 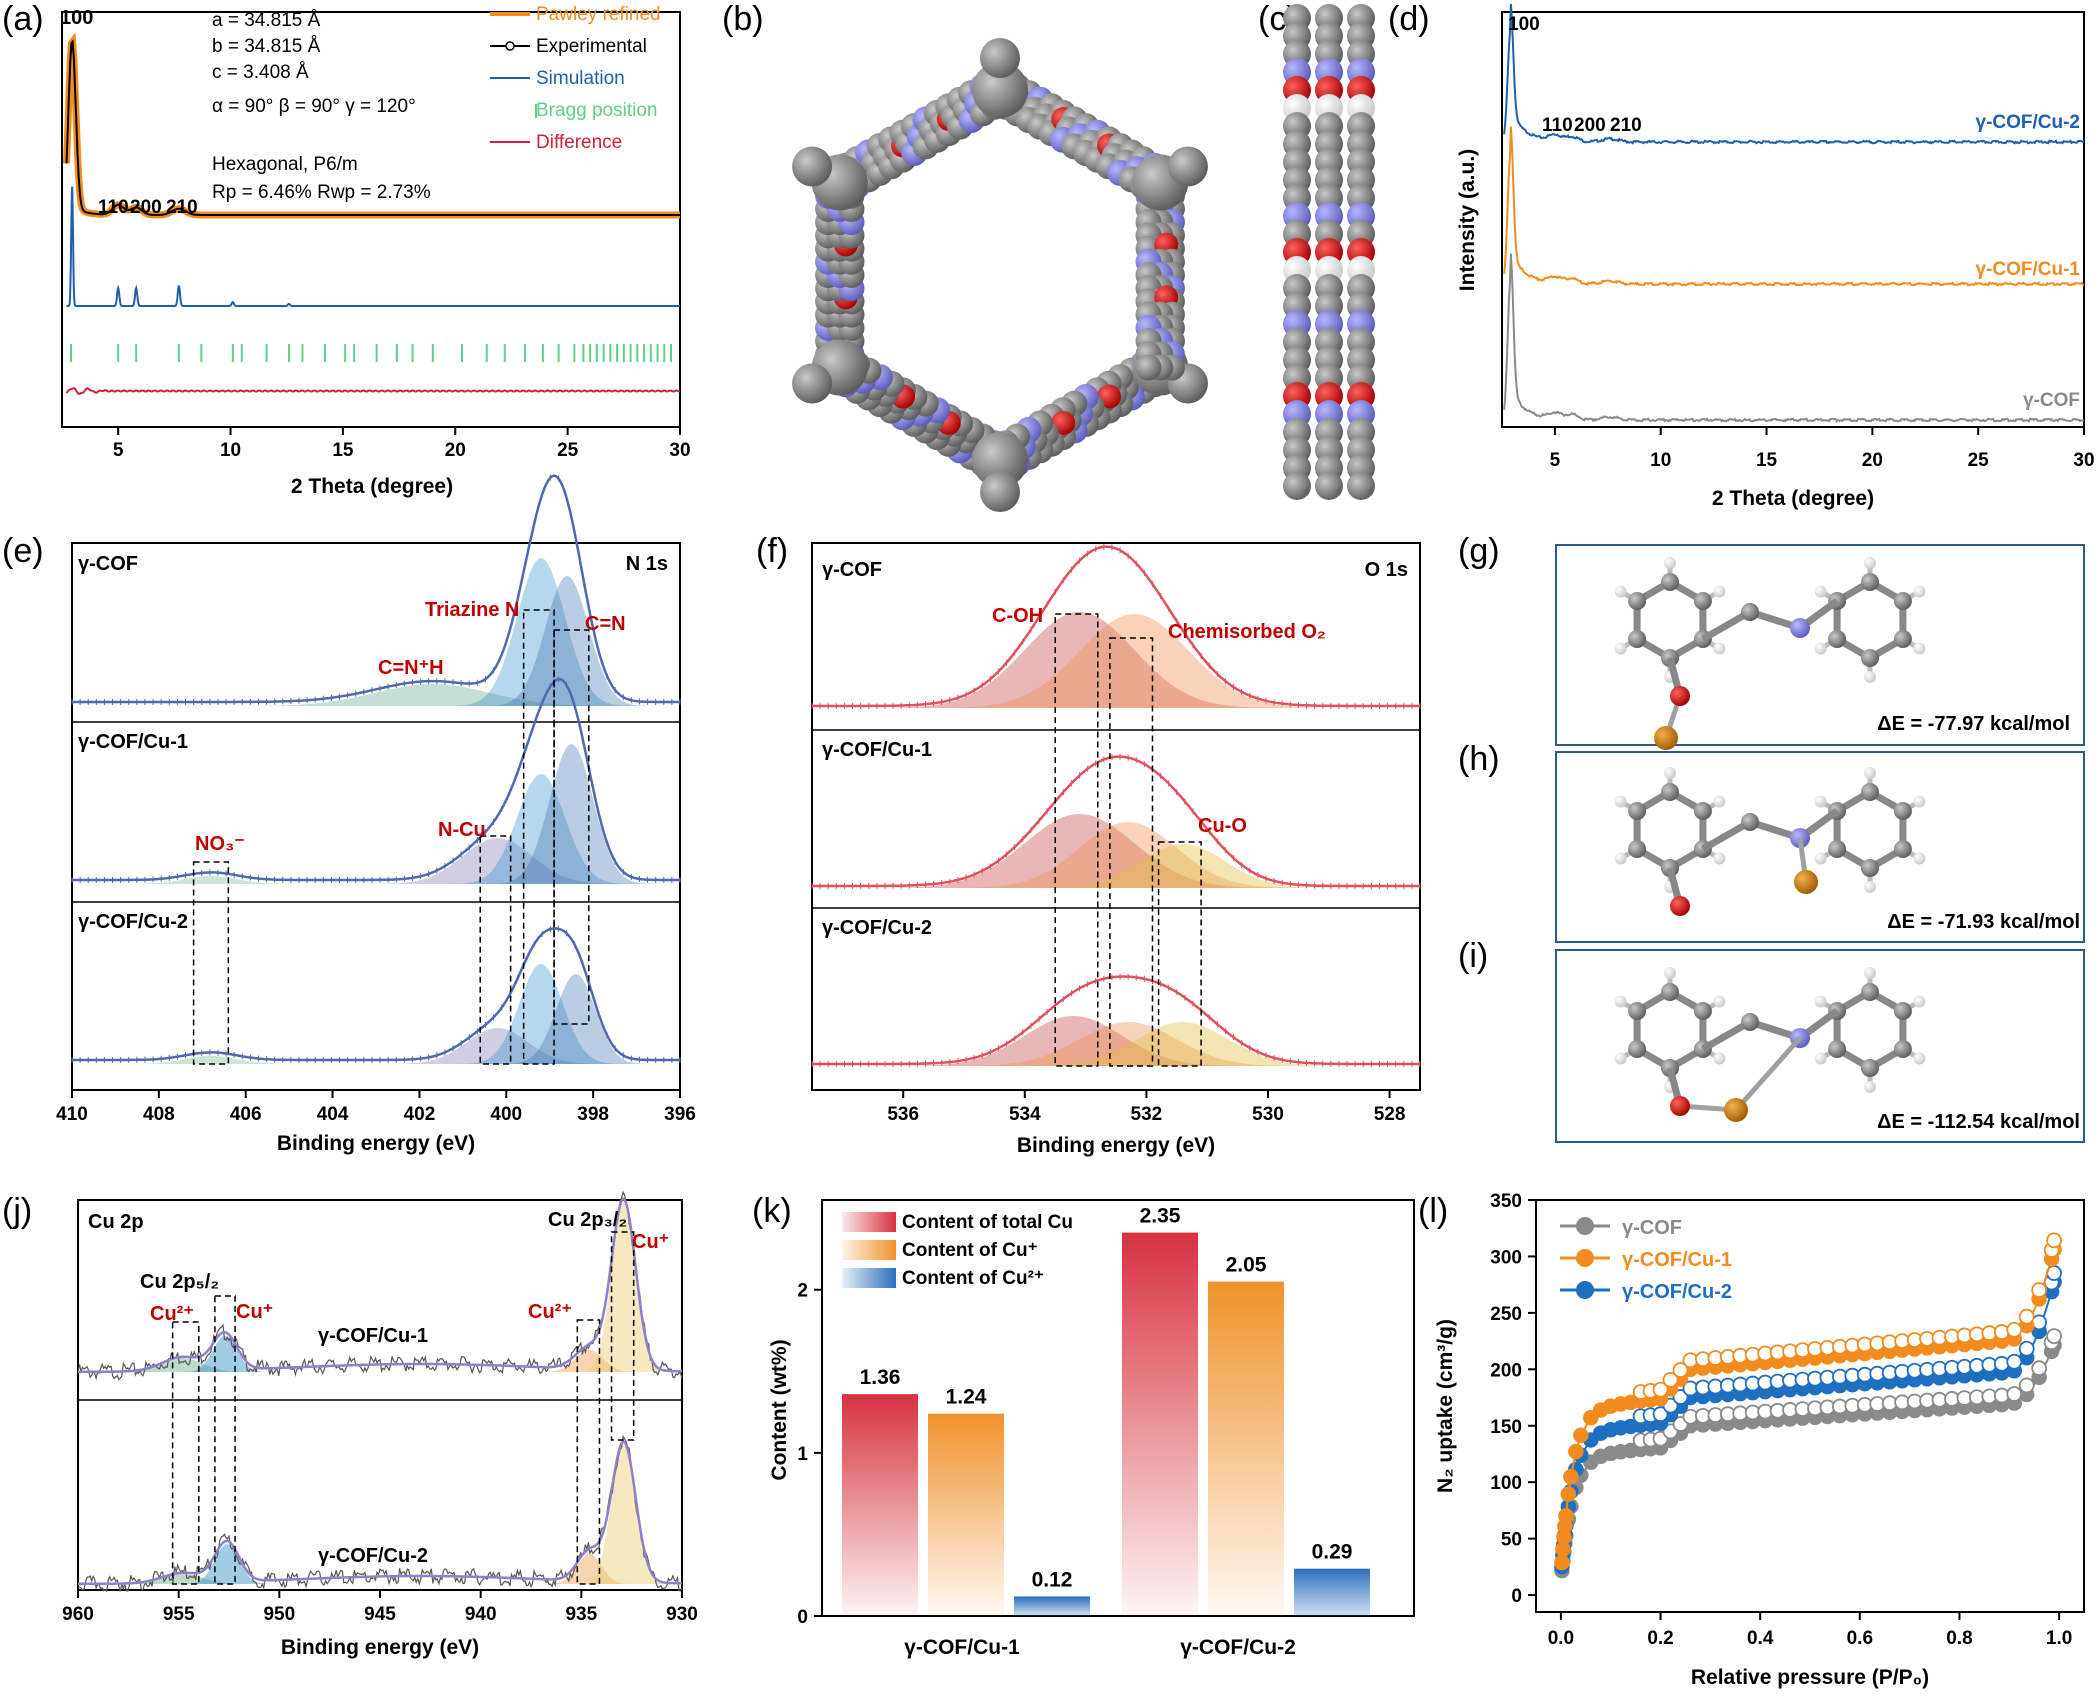 I want to click on panel-d-peak-100: 100, so click(x=1524, y=24).